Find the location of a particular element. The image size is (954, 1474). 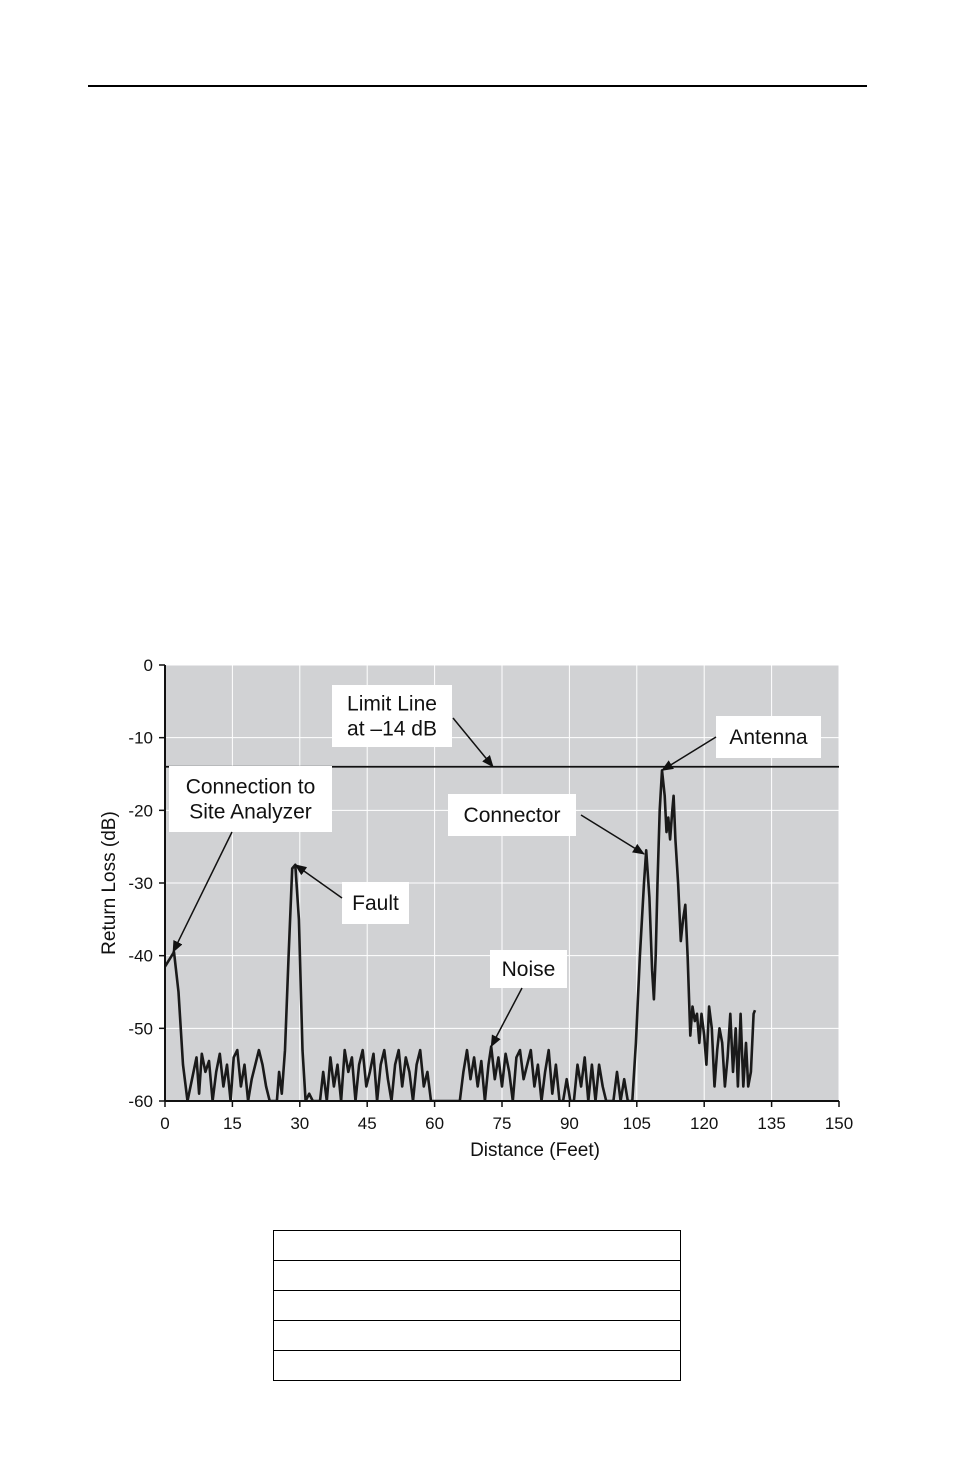

annotation-label: Site Analyzer is located at coordinates (250, 812).